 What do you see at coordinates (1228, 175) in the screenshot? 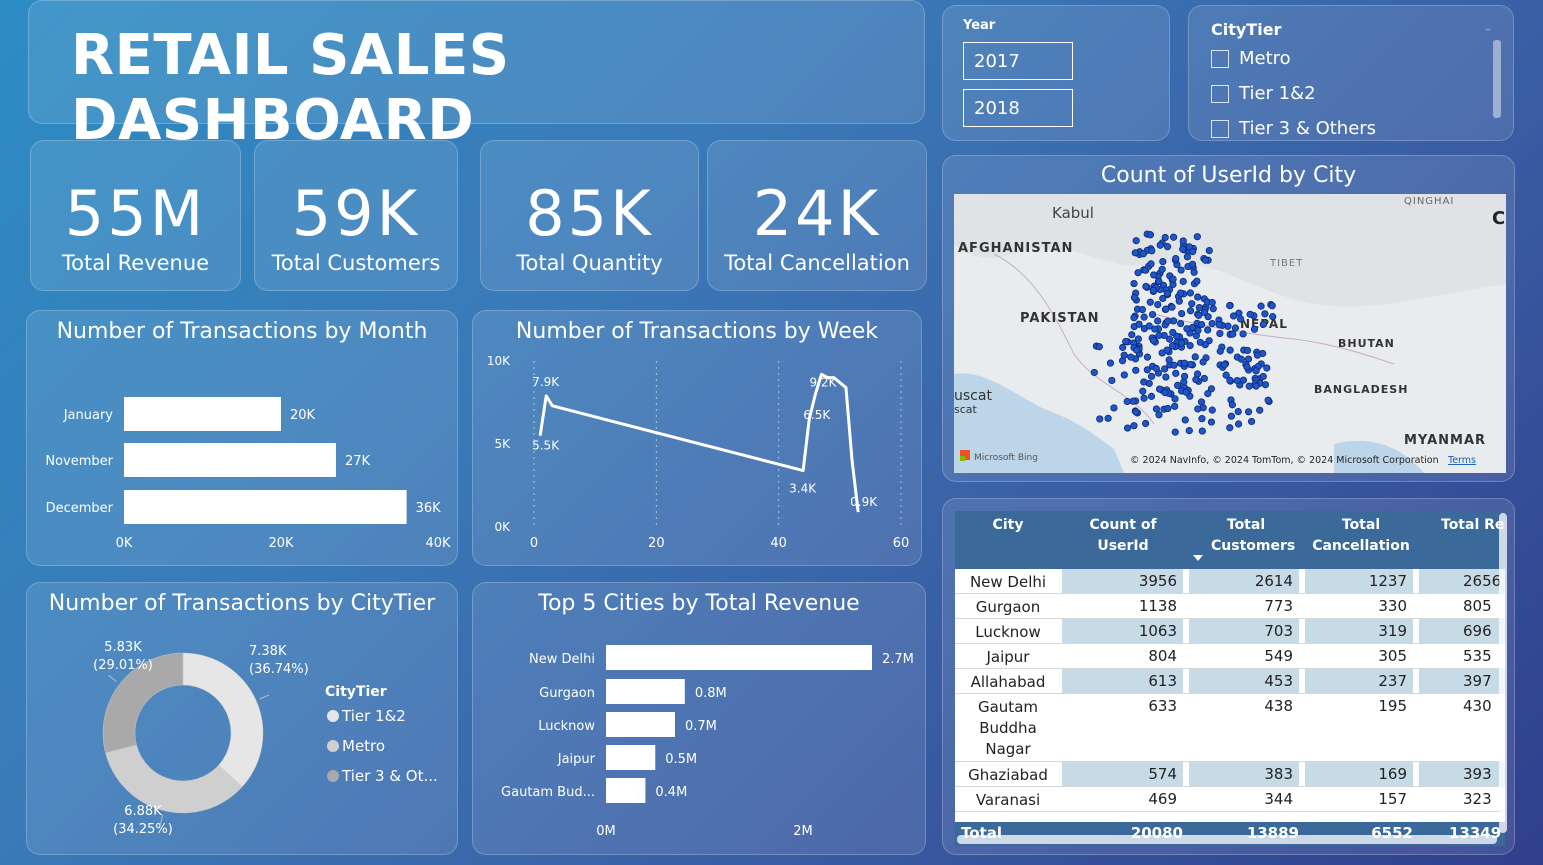
I see `map-title: Count of UserId by City` at bounding box center [1228, 175].